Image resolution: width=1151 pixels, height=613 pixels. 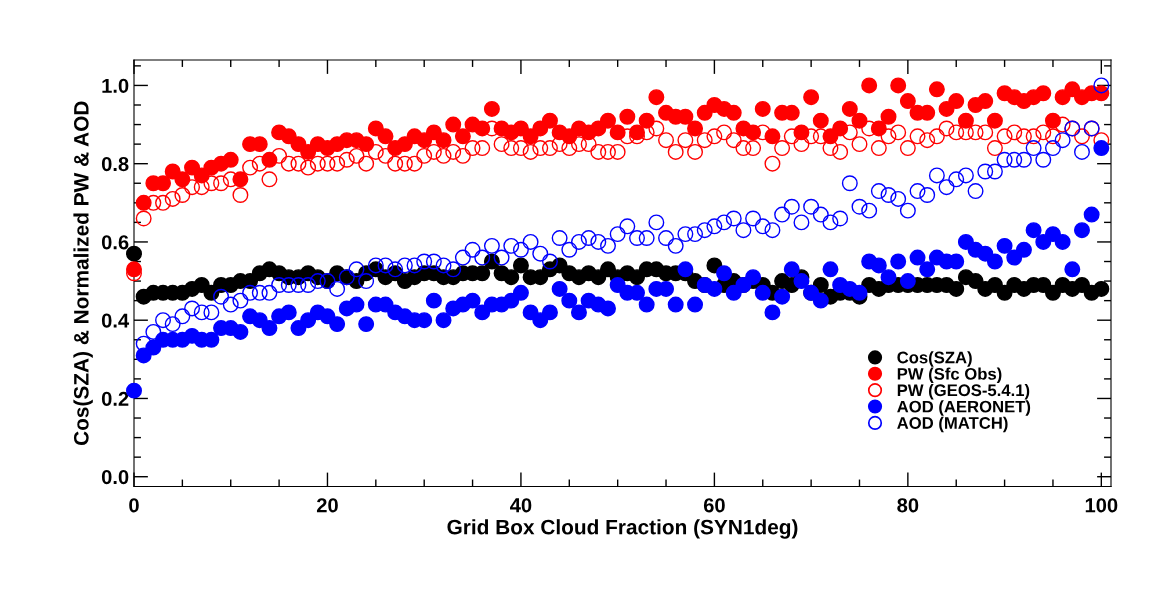 I want to click on y-axis-title: Cos(SZA) & Normalized PW & AOD, so click(x=83, y=273).